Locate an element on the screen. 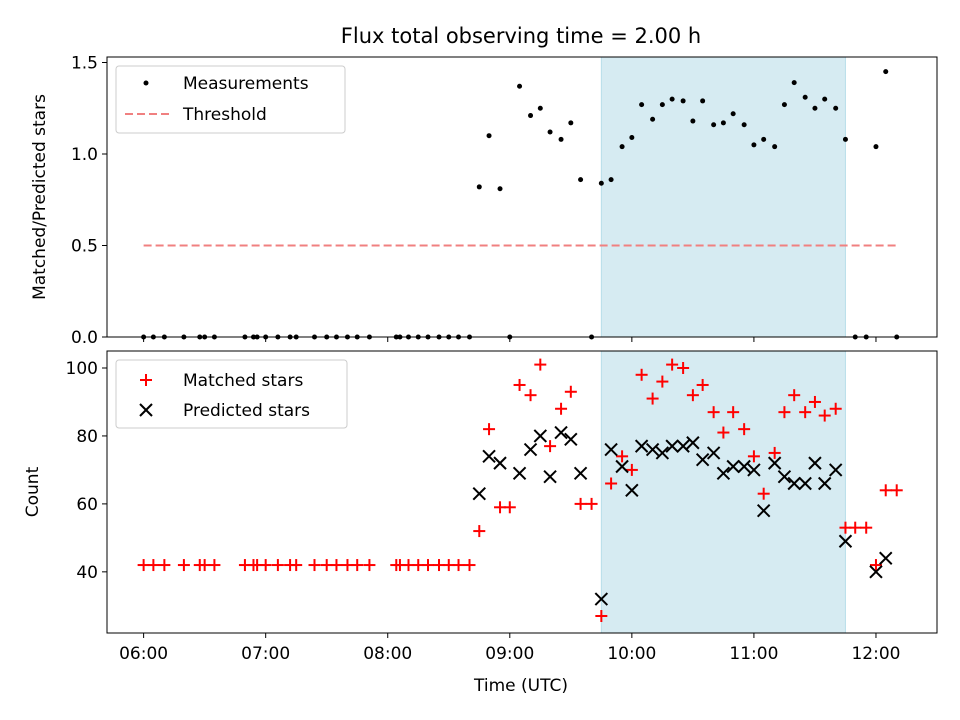 This screenshot has height=720, width=960. top-y-tick-label: 0.5 is located at coordinates (84, 246).